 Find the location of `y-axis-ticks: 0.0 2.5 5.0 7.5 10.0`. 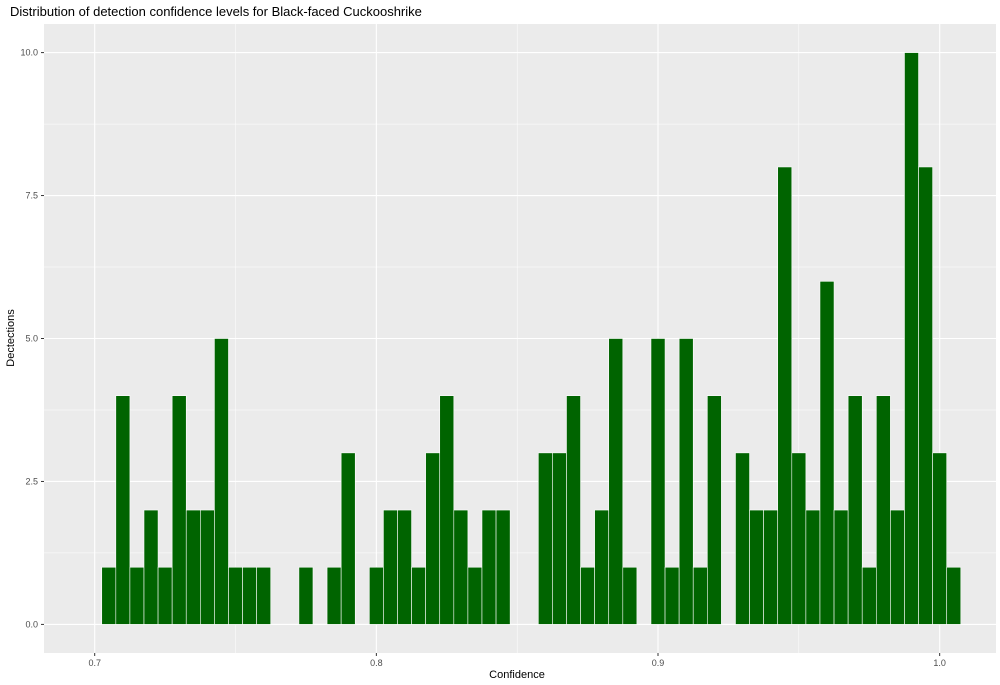

y-axis-ticks: 0.0 2.5 5.0 7.5 10.0 is located at coordinates (32, 338).